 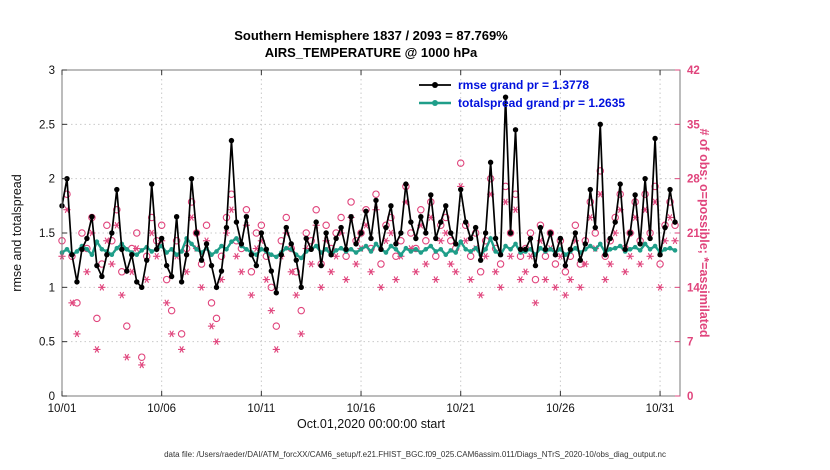 I want to click on legend-item-totalspread: totalspread grand pr = 1.2635, so click(x=521, y=103).